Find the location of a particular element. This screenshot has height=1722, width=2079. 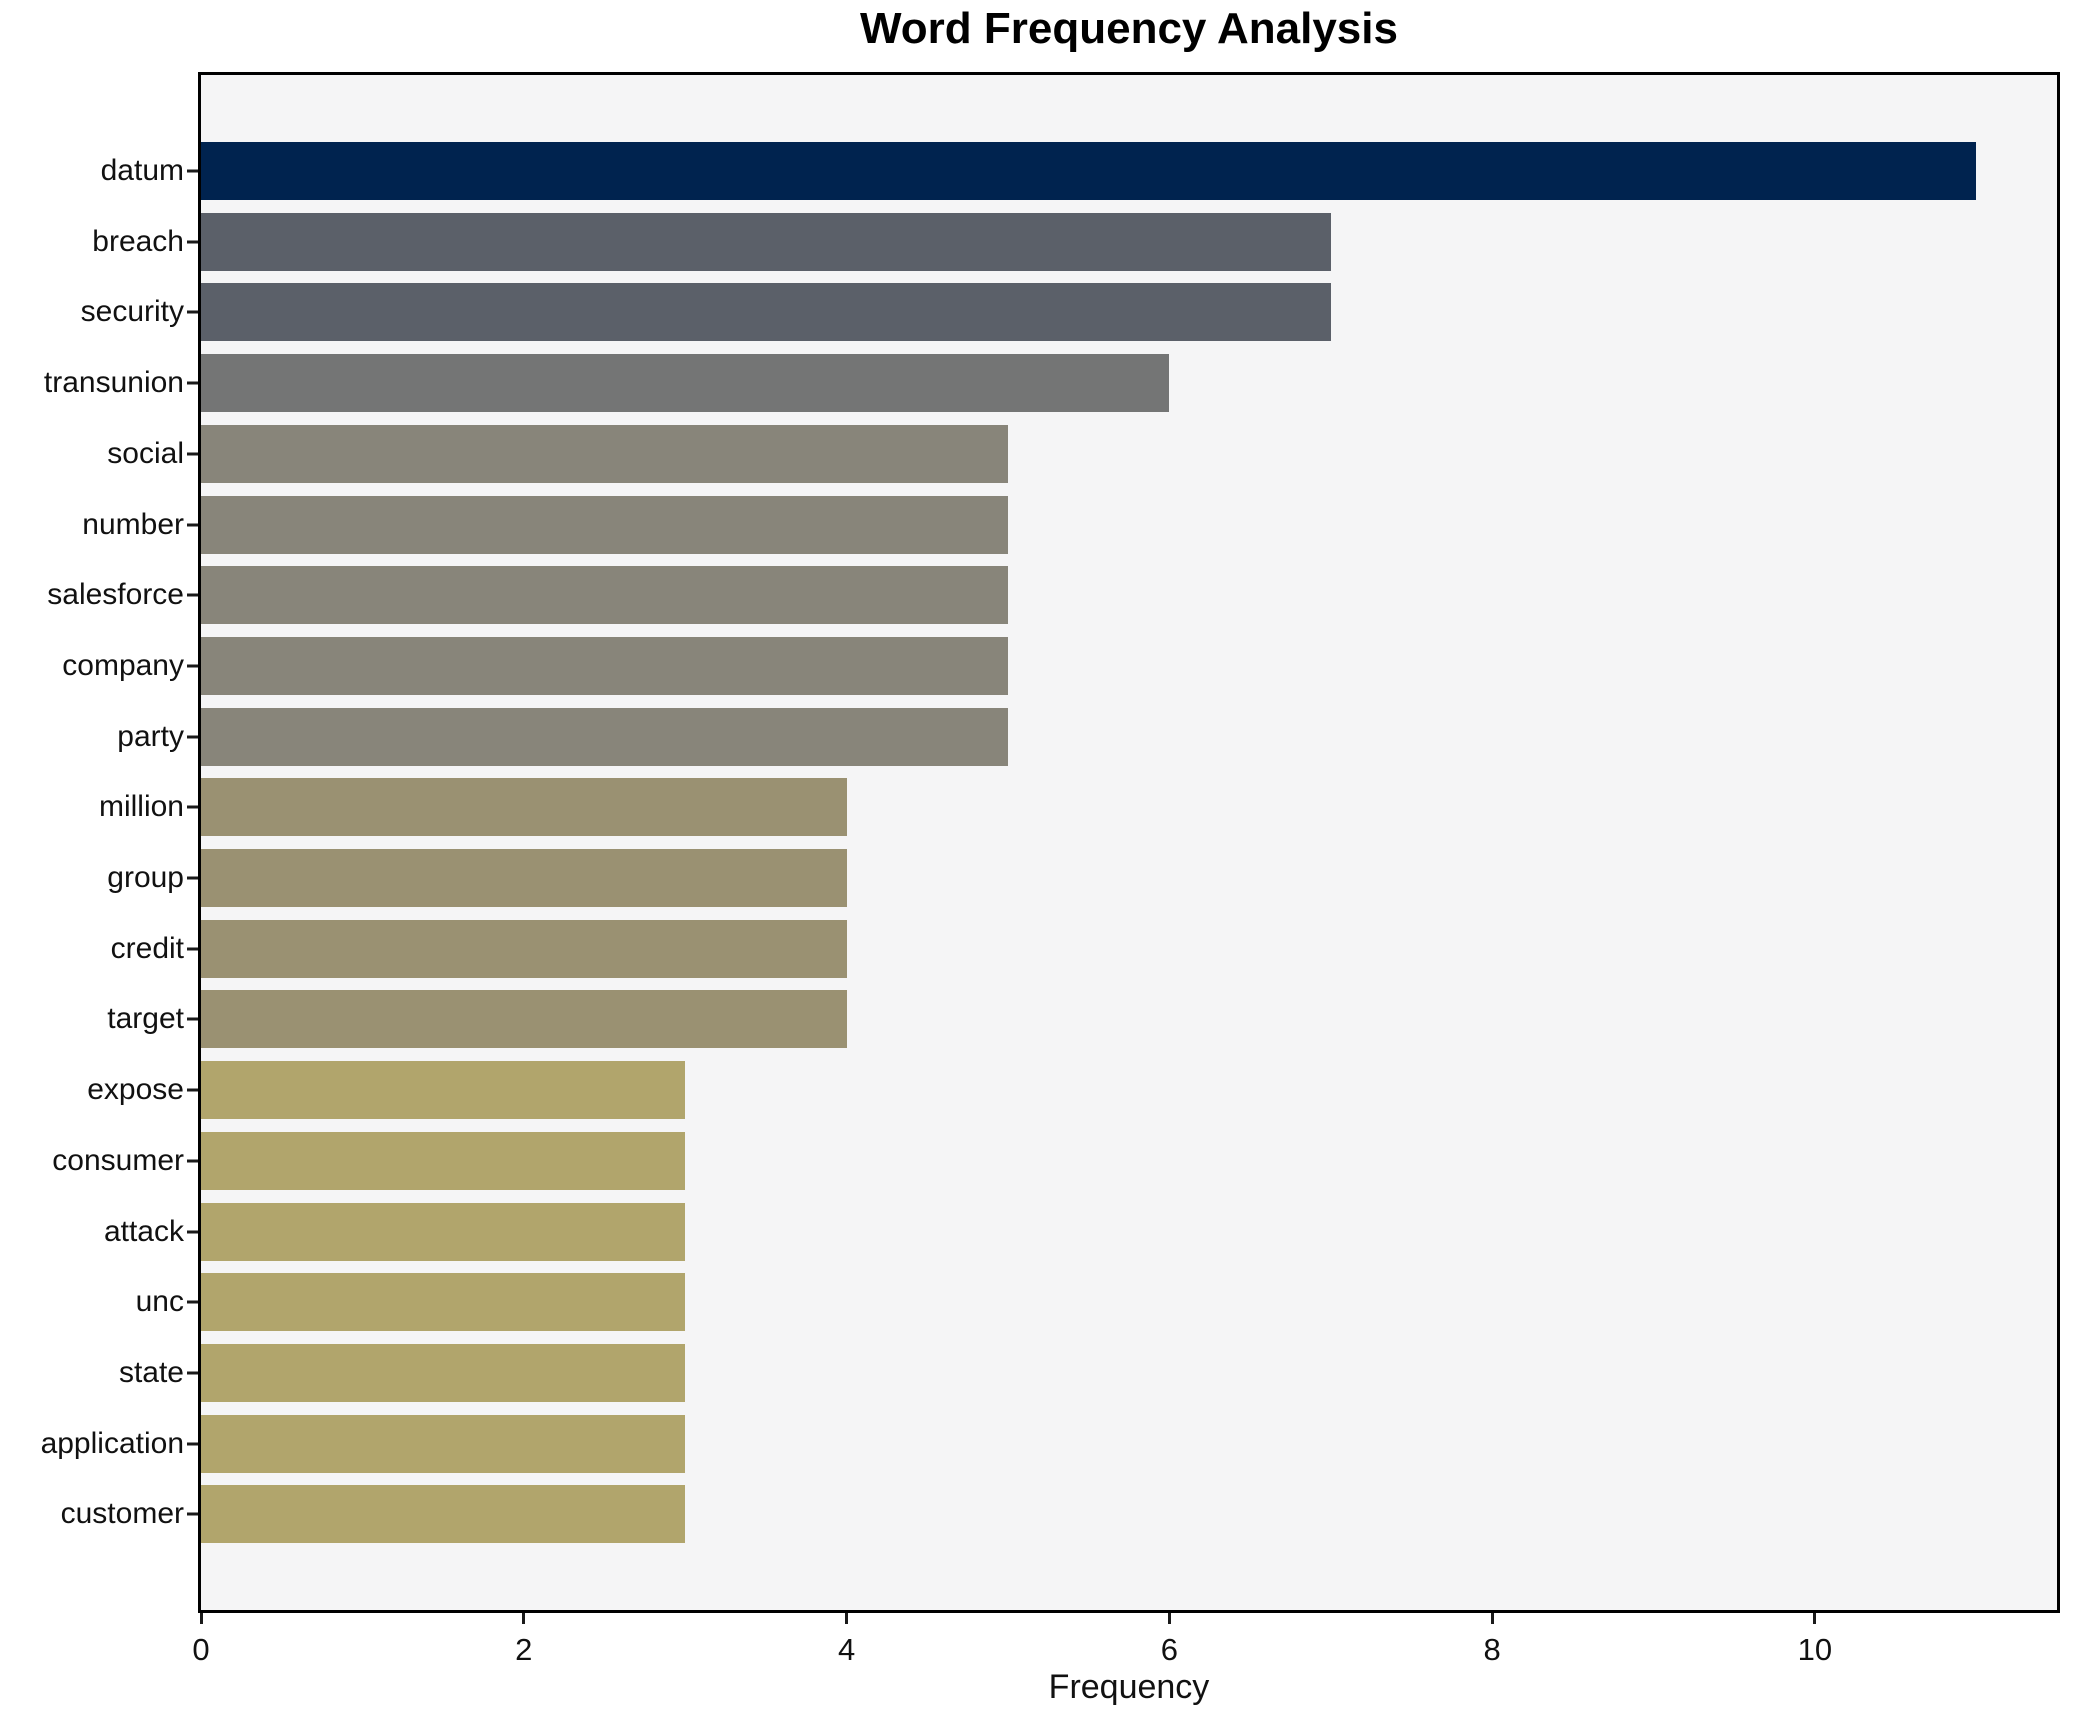

y-tick-label-state: state is located at coordinates (151, 1372).